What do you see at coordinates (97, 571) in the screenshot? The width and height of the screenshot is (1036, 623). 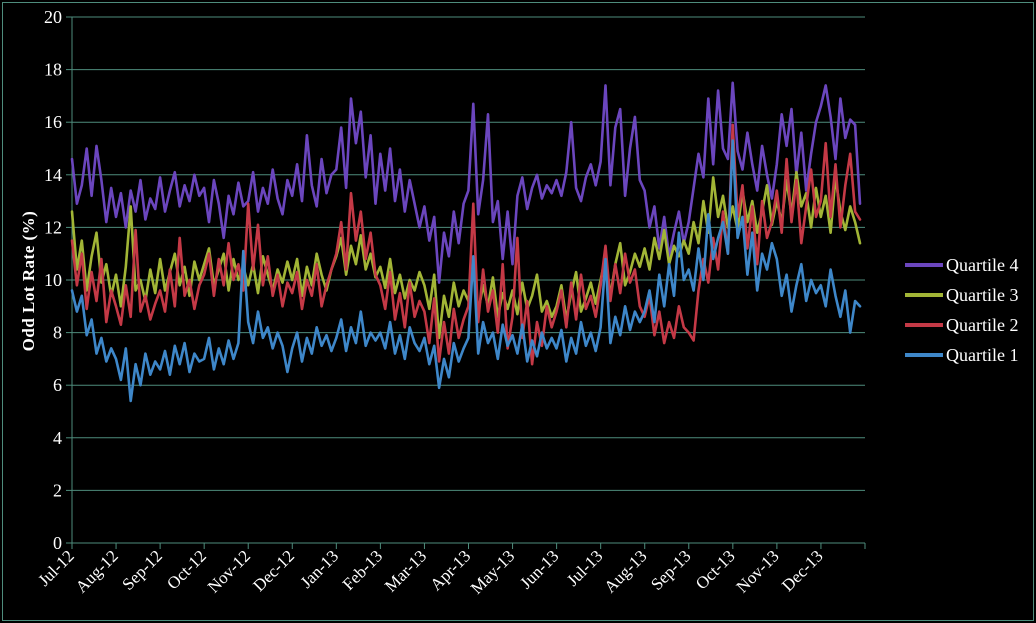 I see `x-tick-label: Aug-12` at bounding box center [97, 571].